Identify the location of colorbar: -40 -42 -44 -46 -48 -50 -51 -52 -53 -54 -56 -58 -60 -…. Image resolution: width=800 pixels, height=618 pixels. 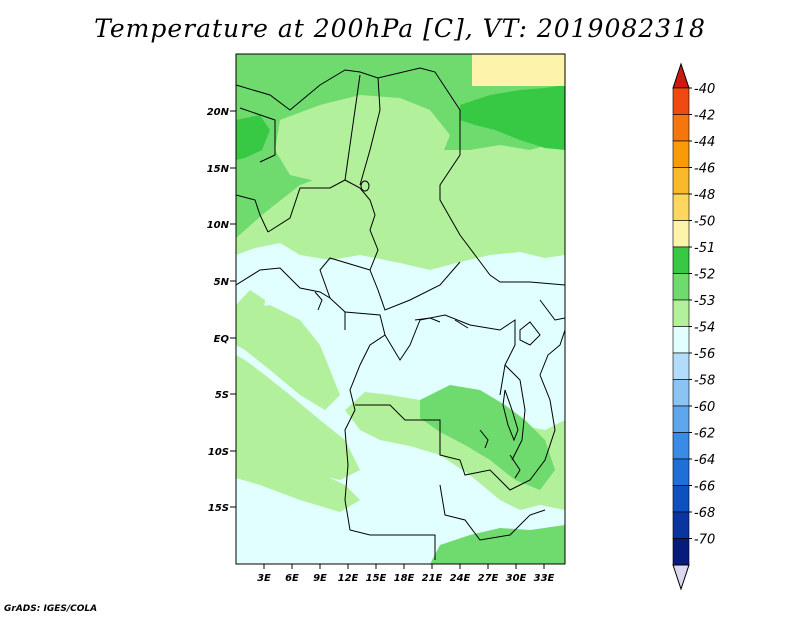
(693, 326).